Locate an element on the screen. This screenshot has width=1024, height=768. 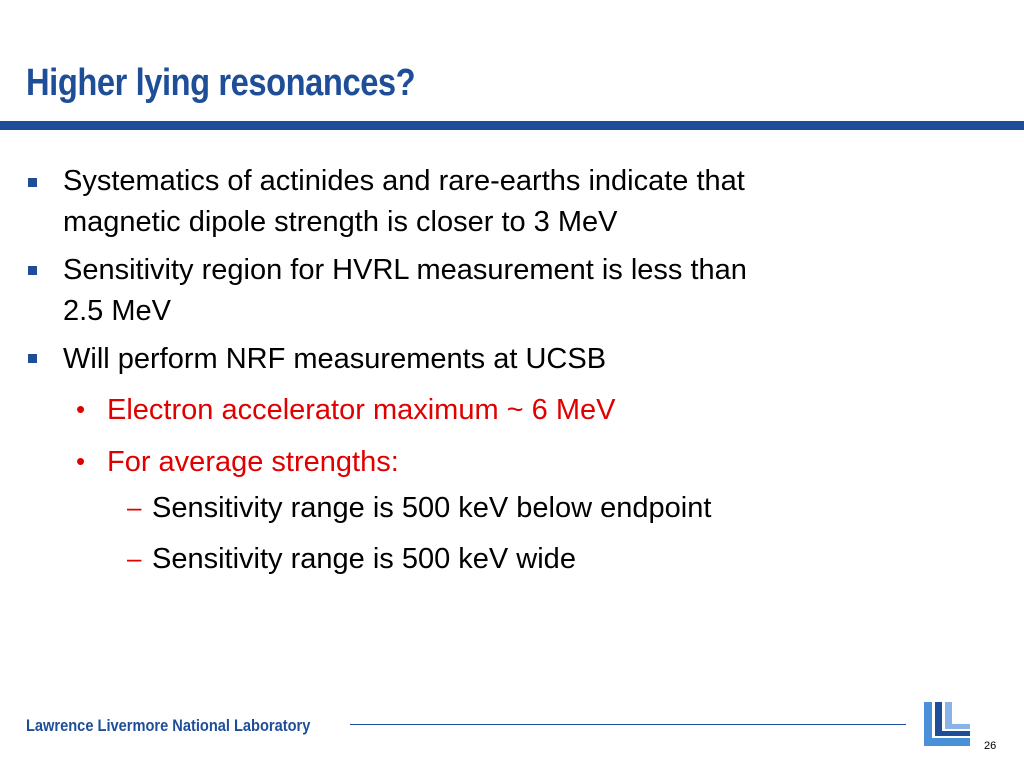
bullet-3-line-1: Will perform NRF measurements at UCSB is located at coordinates (335, 359).